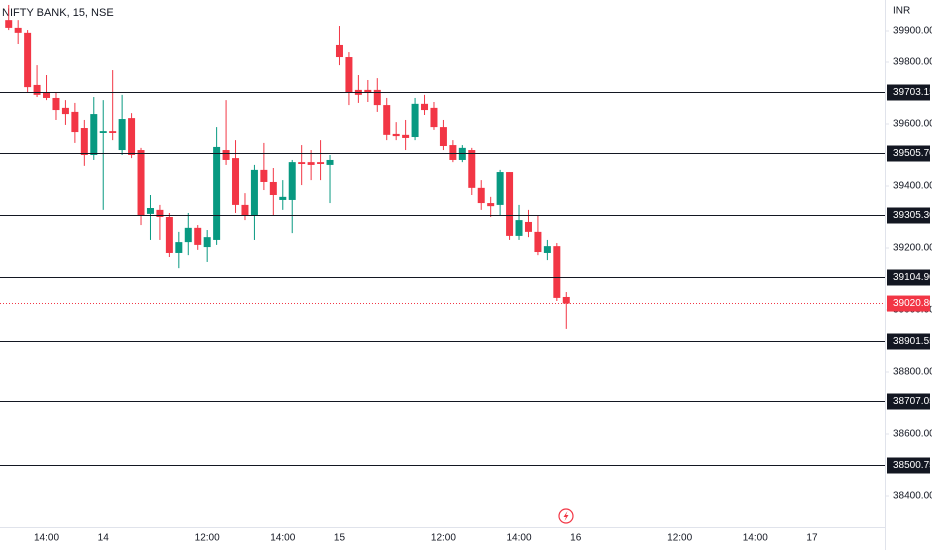  I want to click on y-tick-label: 39800.00, so click(912, 62).